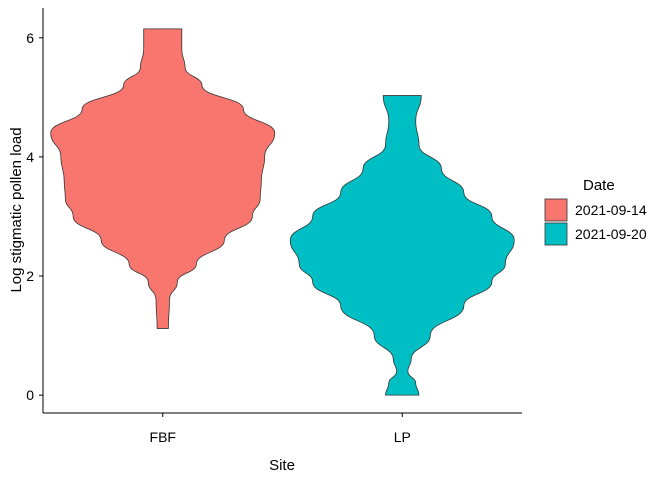  What do you see at coordinates (402, 437) in the screenshot?
I see `x-tick-label: LP` at bounding box center [402, 437].